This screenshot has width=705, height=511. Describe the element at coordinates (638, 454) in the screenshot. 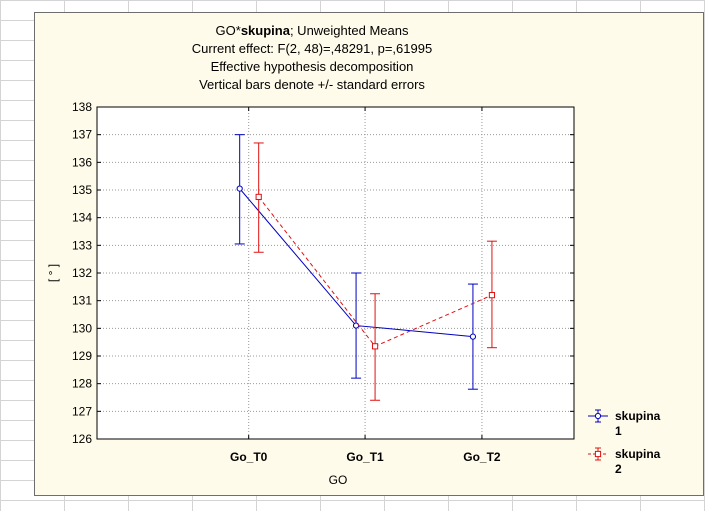

I see `legend-label-2-line-1: skupina` at that location.